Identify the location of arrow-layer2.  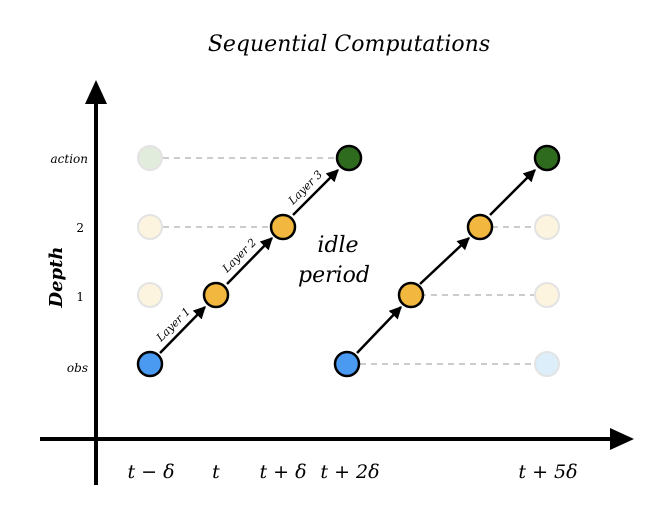
(249, 261).